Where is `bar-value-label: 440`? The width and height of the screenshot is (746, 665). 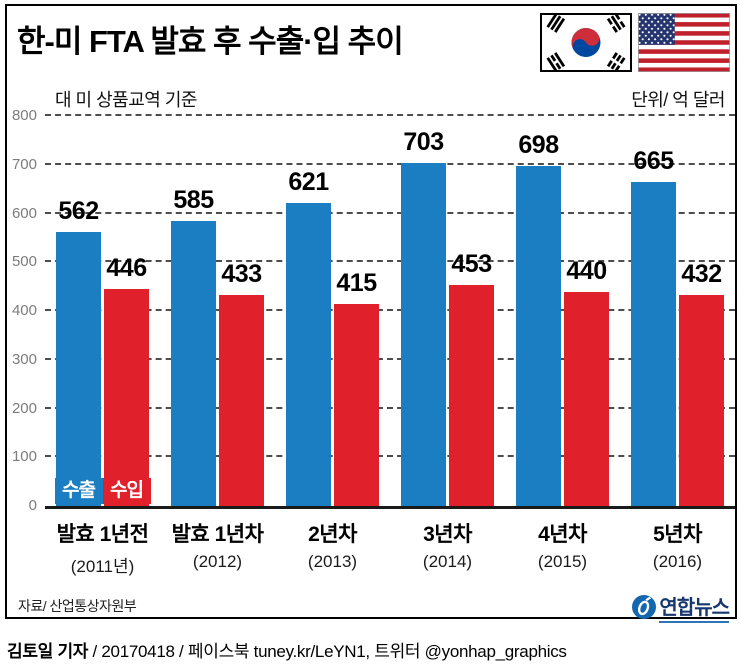 bar-value-label: 440 is located at coordinates (586, 270).